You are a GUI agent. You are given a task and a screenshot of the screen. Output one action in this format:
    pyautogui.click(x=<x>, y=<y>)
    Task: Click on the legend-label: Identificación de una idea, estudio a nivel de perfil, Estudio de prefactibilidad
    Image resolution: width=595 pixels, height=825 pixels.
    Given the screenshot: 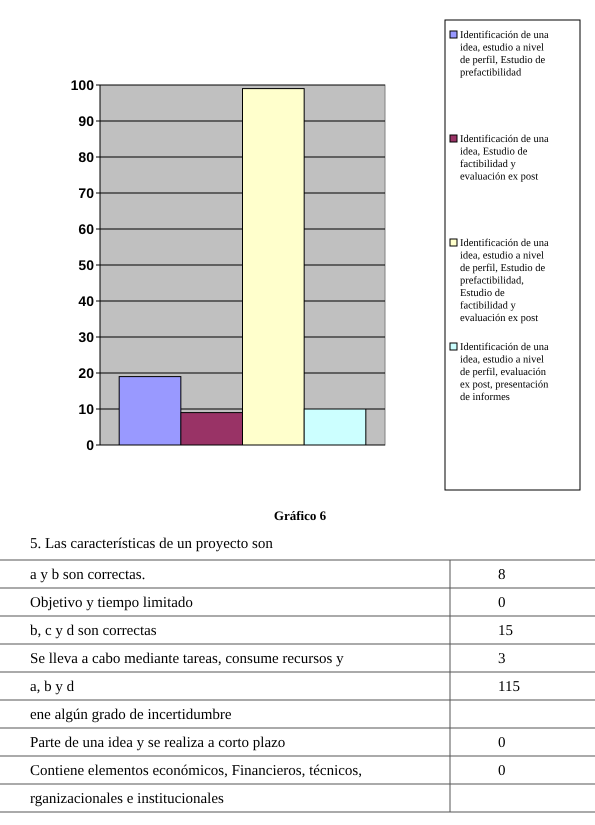 What is the action you would take?
    pyautogui.click(x=504, y=54)
    